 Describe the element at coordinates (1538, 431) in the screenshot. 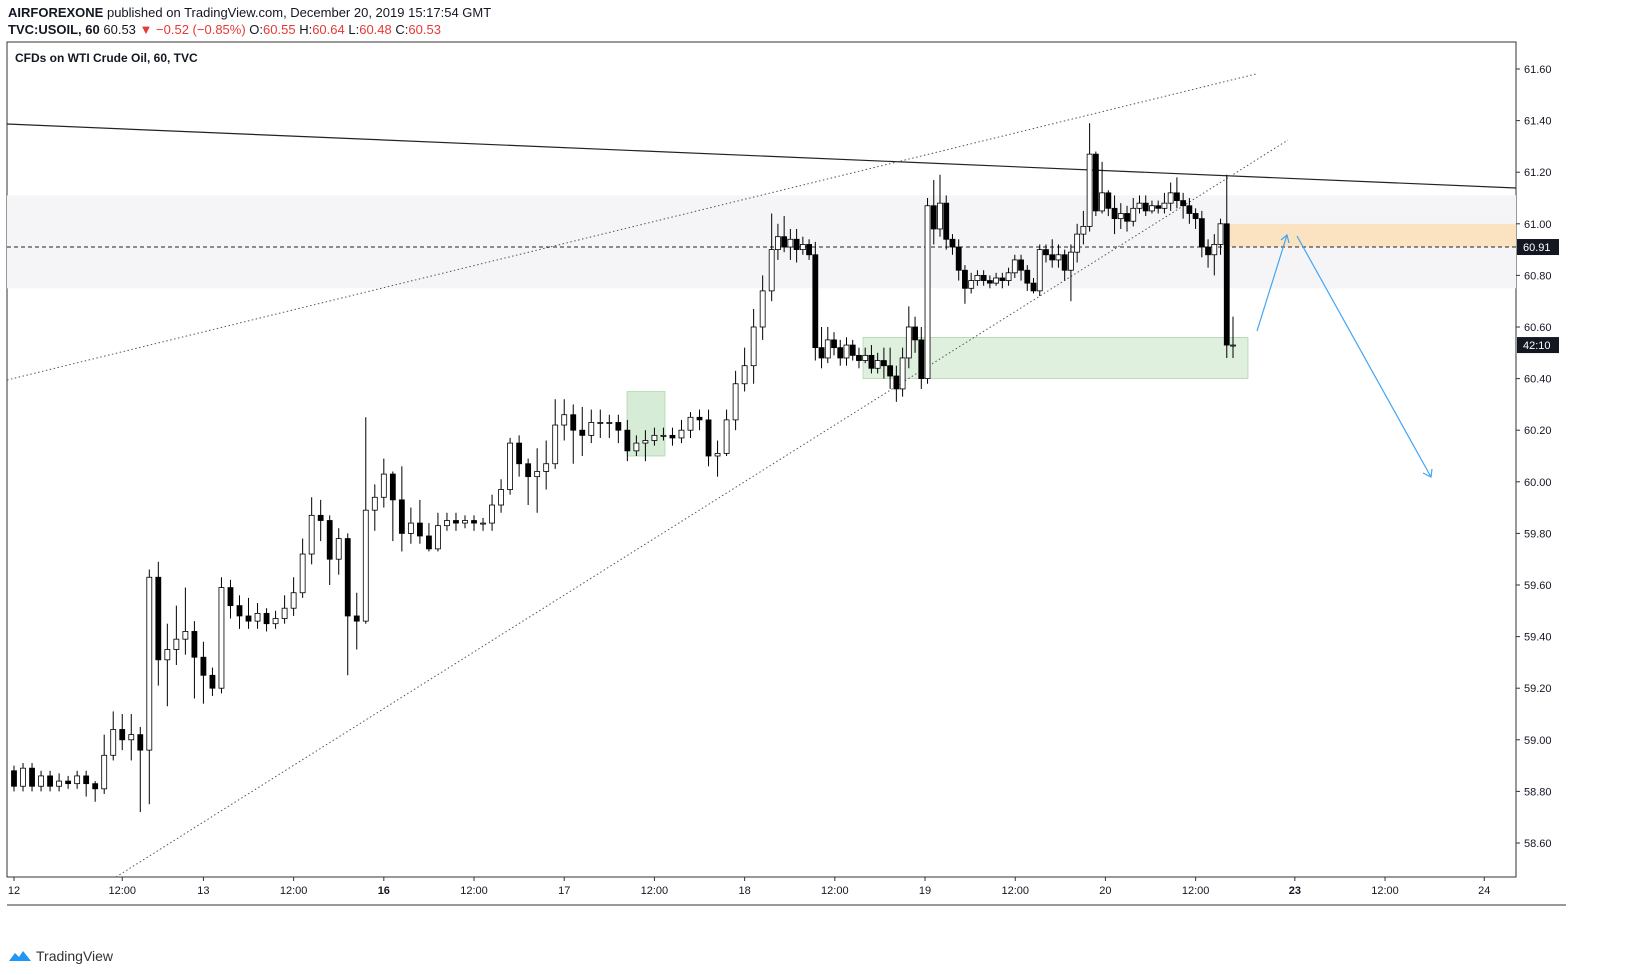

I see `y-tick-label: 60.20` at that location.